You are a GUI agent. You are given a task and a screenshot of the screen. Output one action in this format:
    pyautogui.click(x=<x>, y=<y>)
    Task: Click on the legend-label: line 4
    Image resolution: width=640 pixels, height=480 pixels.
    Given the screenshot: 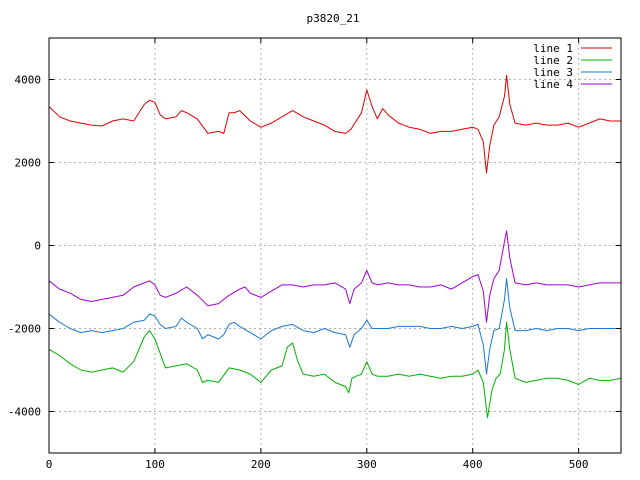 What is the action you would take?
    pyautogui.click(x=553, y=84)
    